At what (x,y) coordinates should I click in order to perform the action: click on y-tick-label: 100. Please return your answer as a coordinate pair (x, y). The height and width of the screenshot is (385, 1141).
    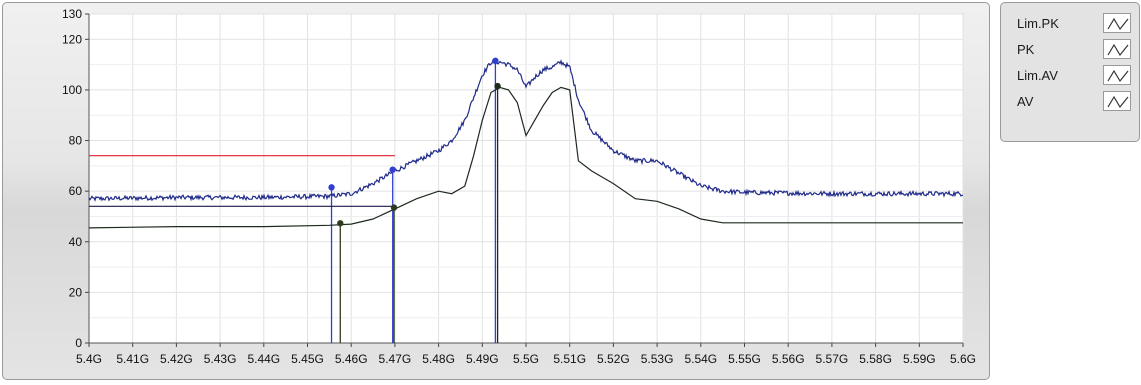
    Looking at the image, I should click on (72, 90).